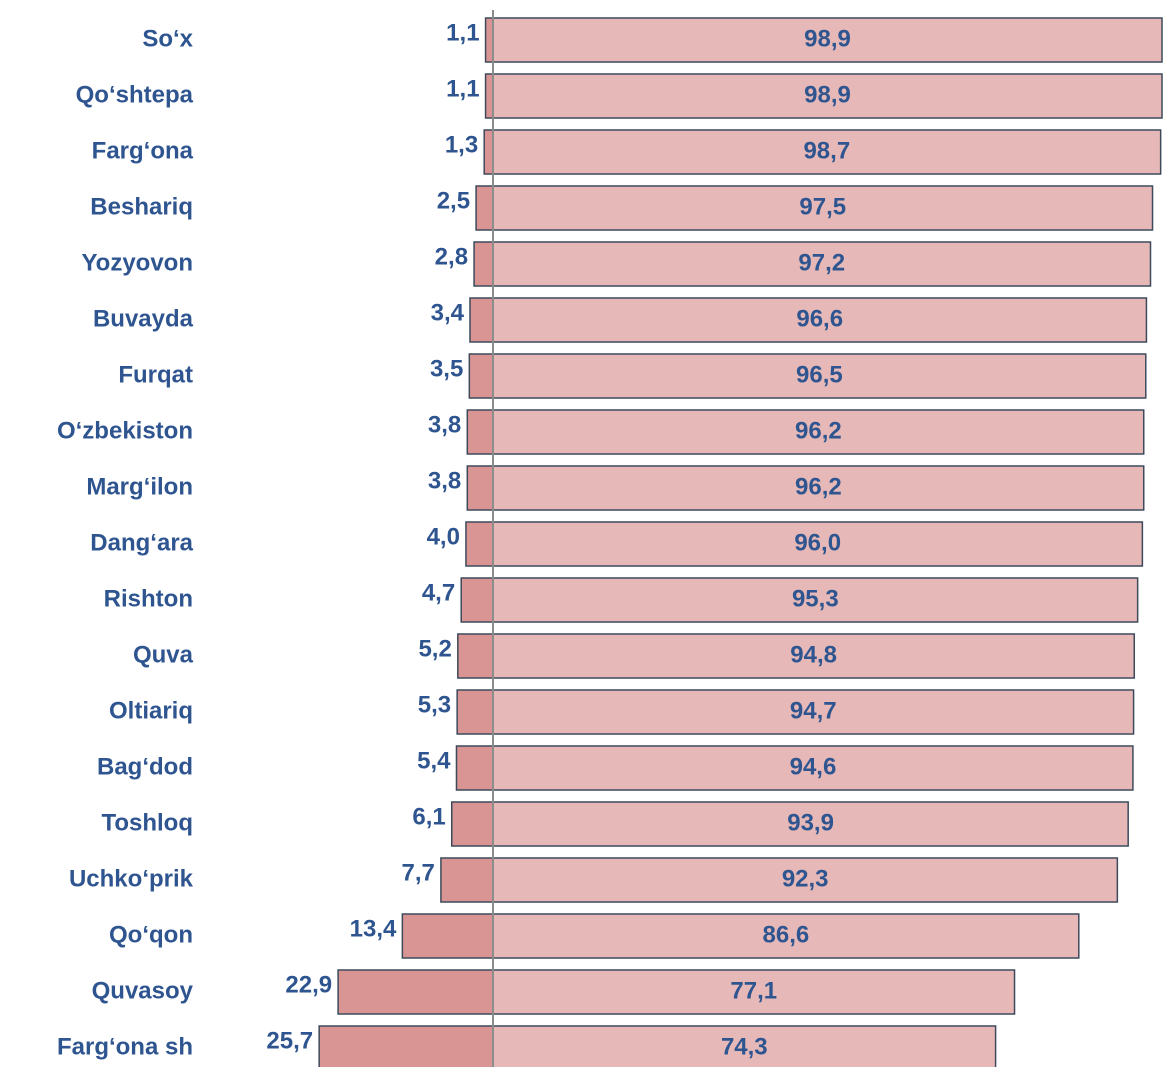 The width and height of the screenshot is (1171, 1067). I want to click on value-label: 1,3, so click(461, 144).